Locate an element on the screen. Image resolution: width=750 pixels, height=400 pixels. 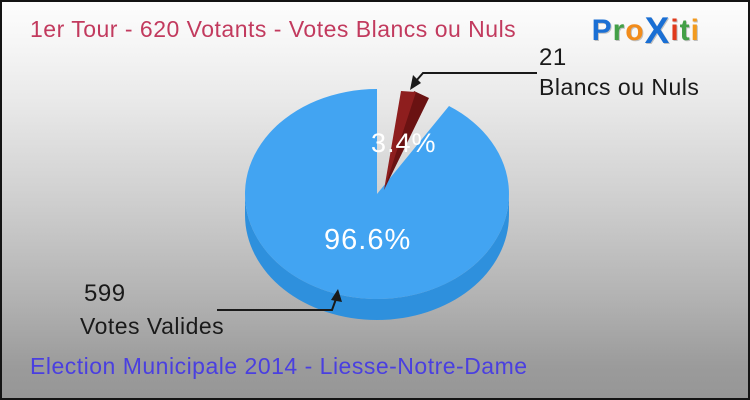
logo-letter: r is located at coordinates (619, 30).